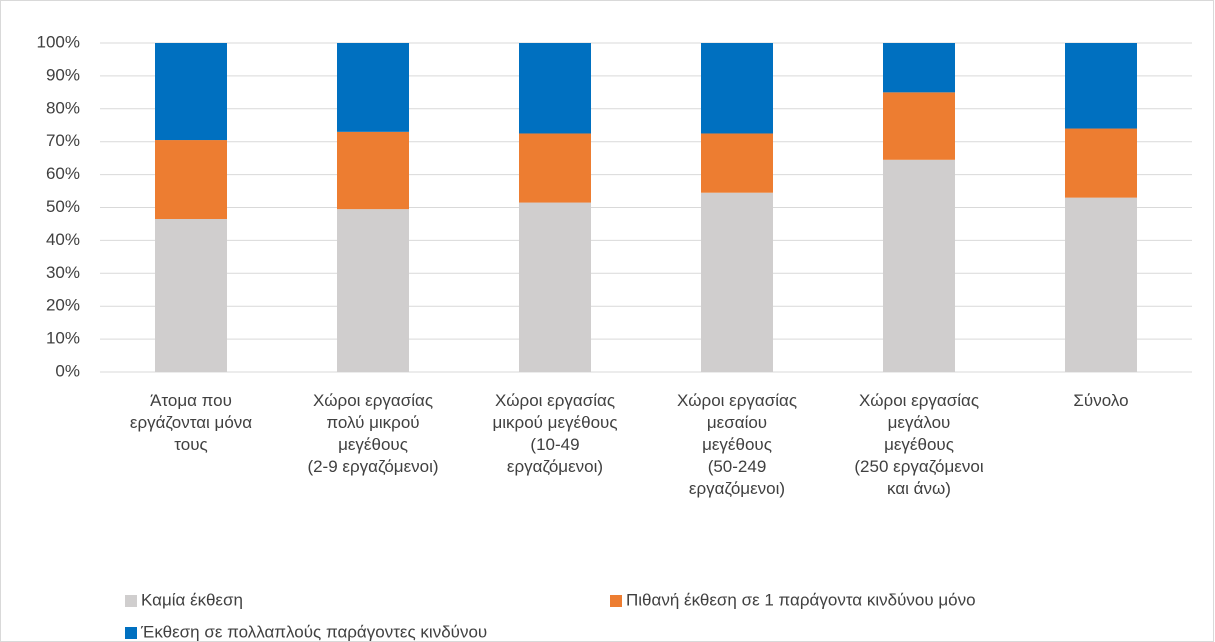 The height and width of the screenshot is (642, 1215). Describe the element at coordinates (63, 305) in the screenshot. I see `y-tick-label: 20%` at that location.